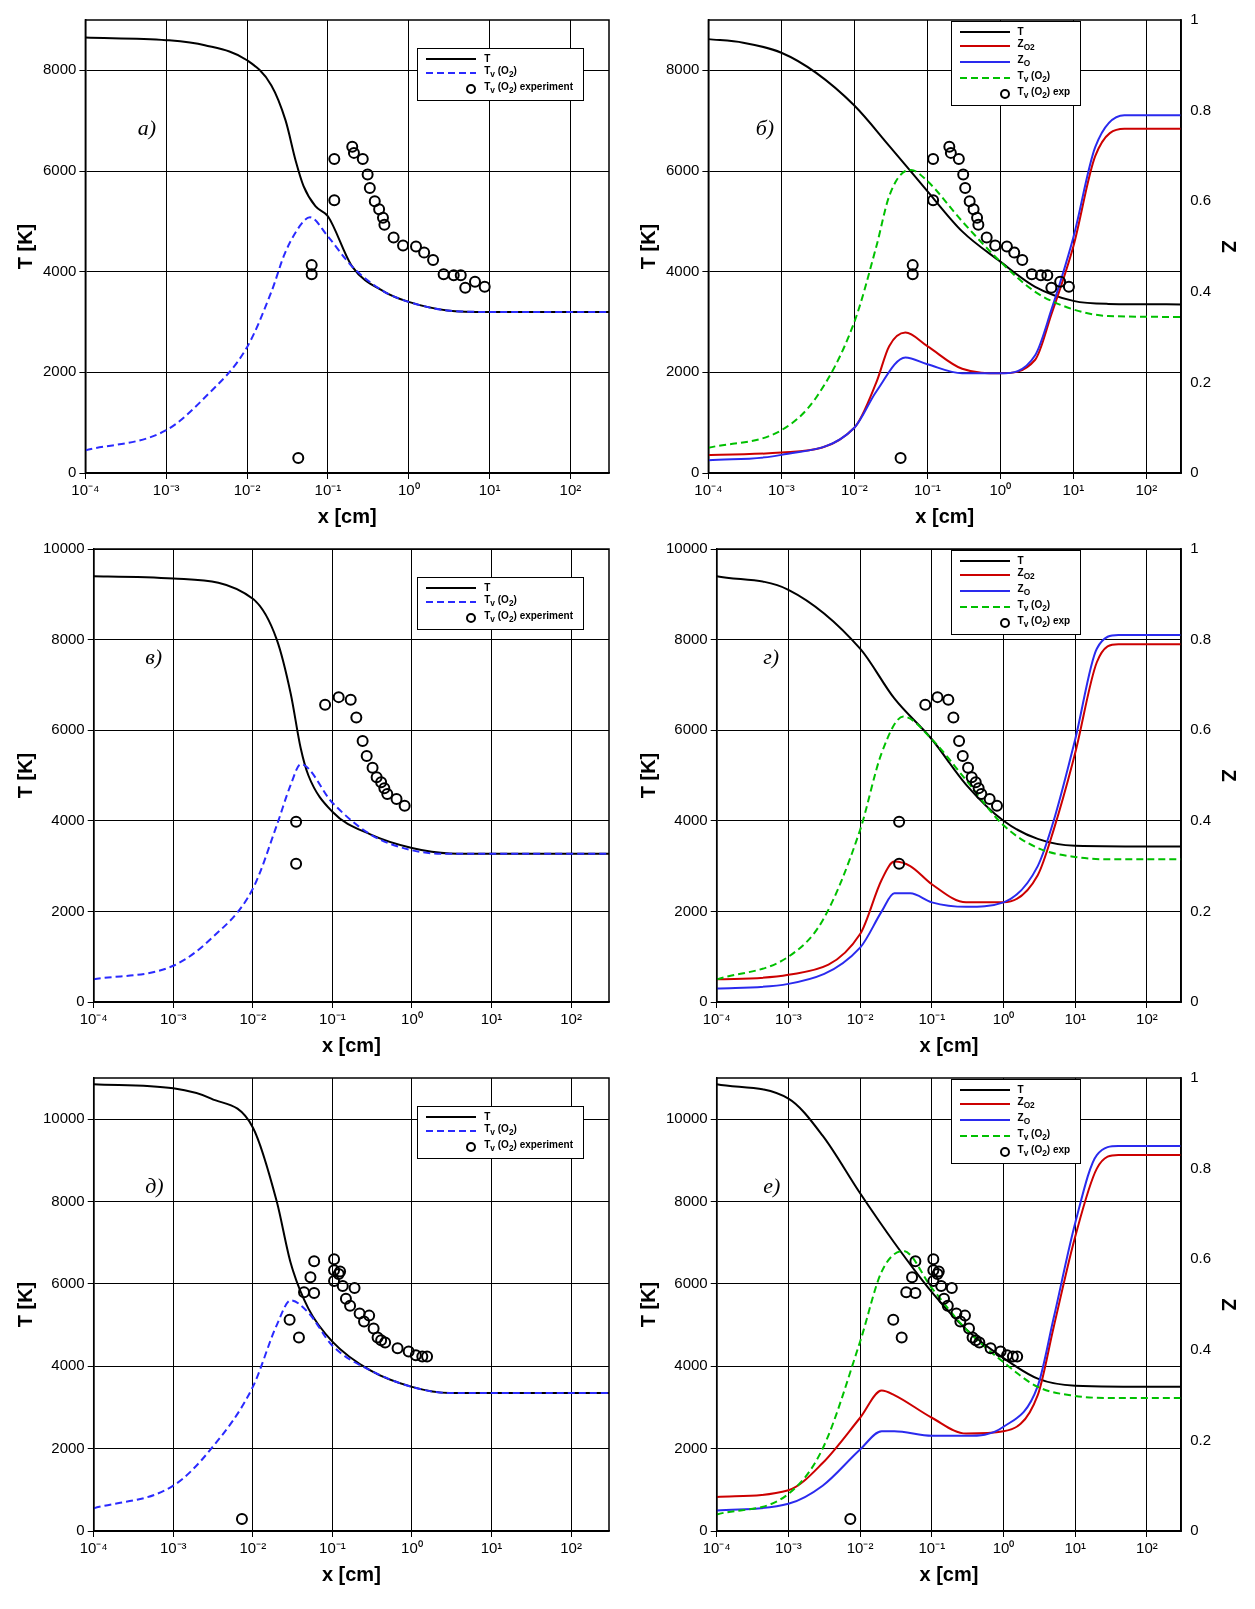 This screenshot has height=1609, width=1255. I want to click on legend-label: T$_{v}$ (O$_{2}$) exp, so click(1044, 1151).